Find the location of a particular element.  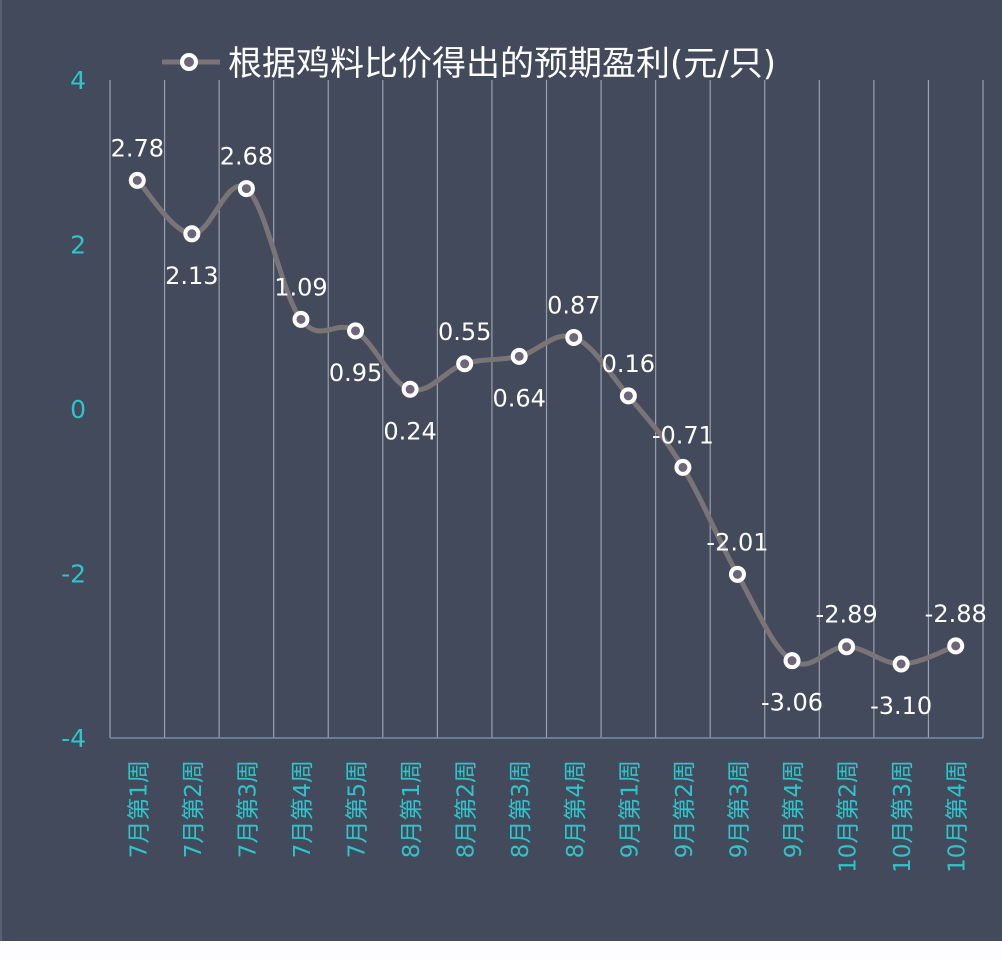

x-tick-label: 10月第2周 is located at coordinates (849, 816).